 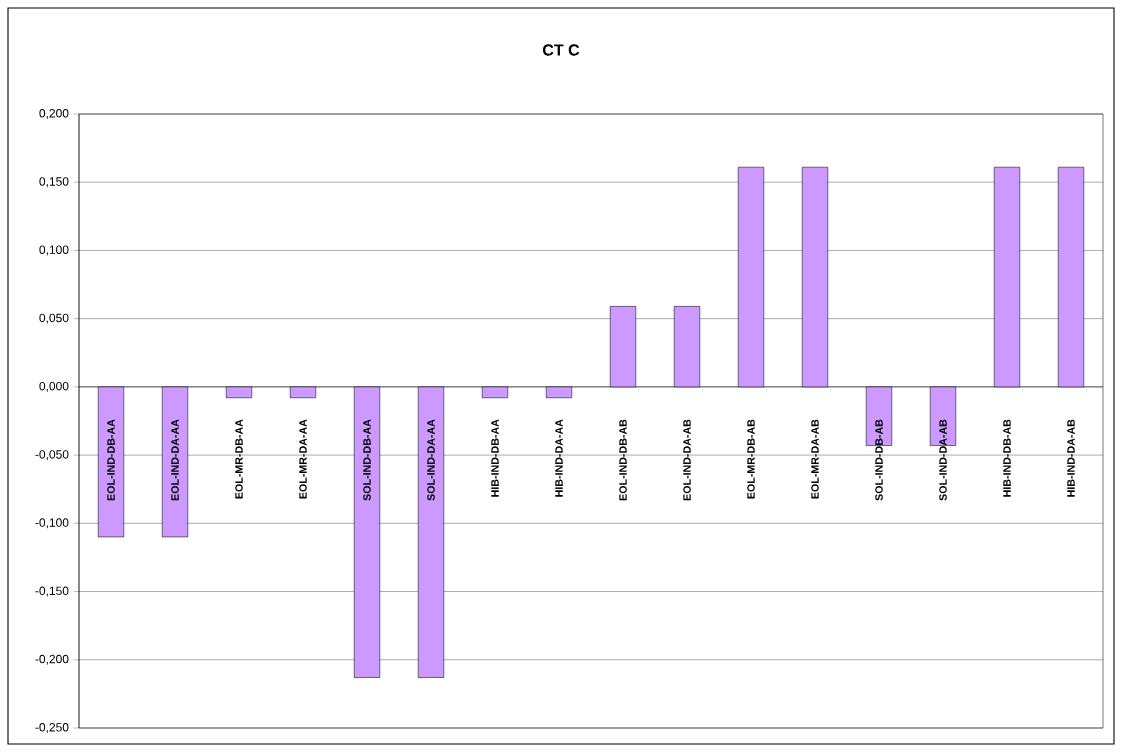 What do you see at coordinates (751, 459) in the screenshot?
I see `x-tick-label: EOL-MR-DB-AB` at bounding box center [751, 459].